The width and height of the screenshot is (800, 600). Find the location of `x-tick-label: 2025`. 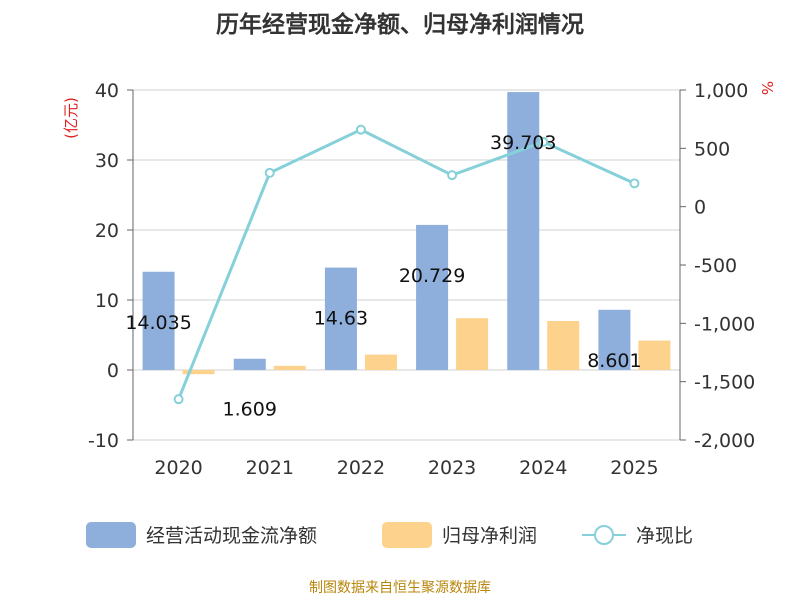

x-tick-label: 2025 is located at coordinates (634, 468).